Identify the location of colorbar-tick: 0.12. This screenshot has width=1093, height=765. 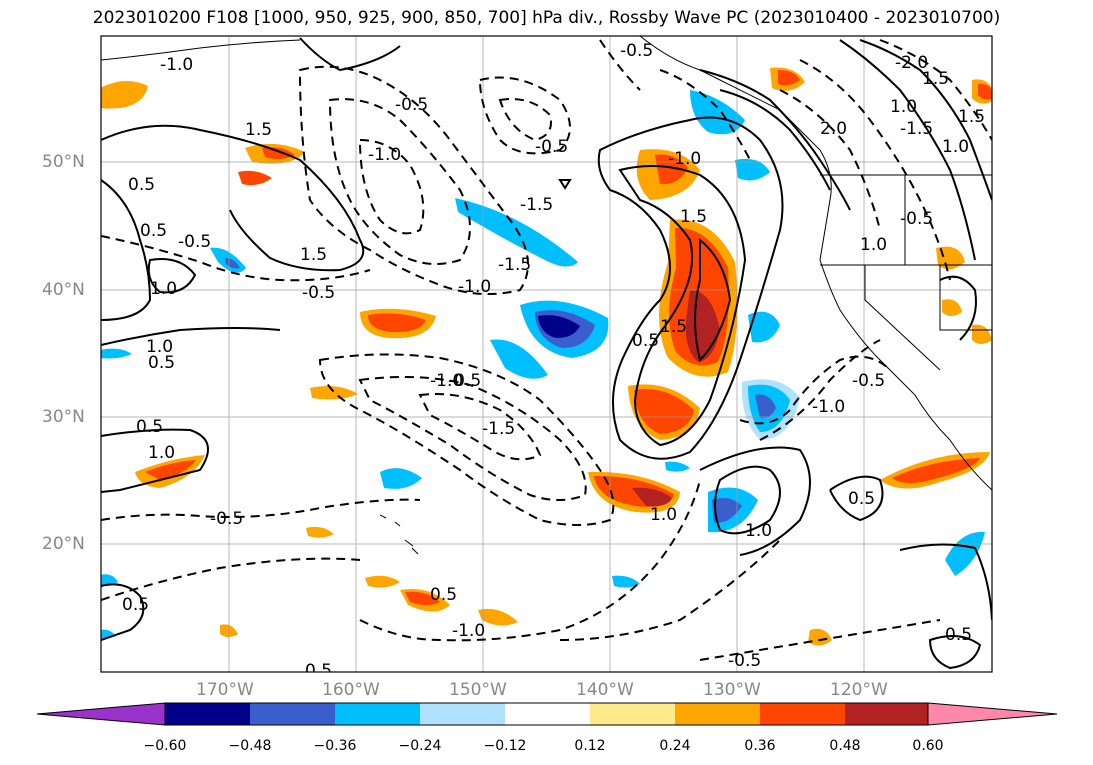
(590, 746).